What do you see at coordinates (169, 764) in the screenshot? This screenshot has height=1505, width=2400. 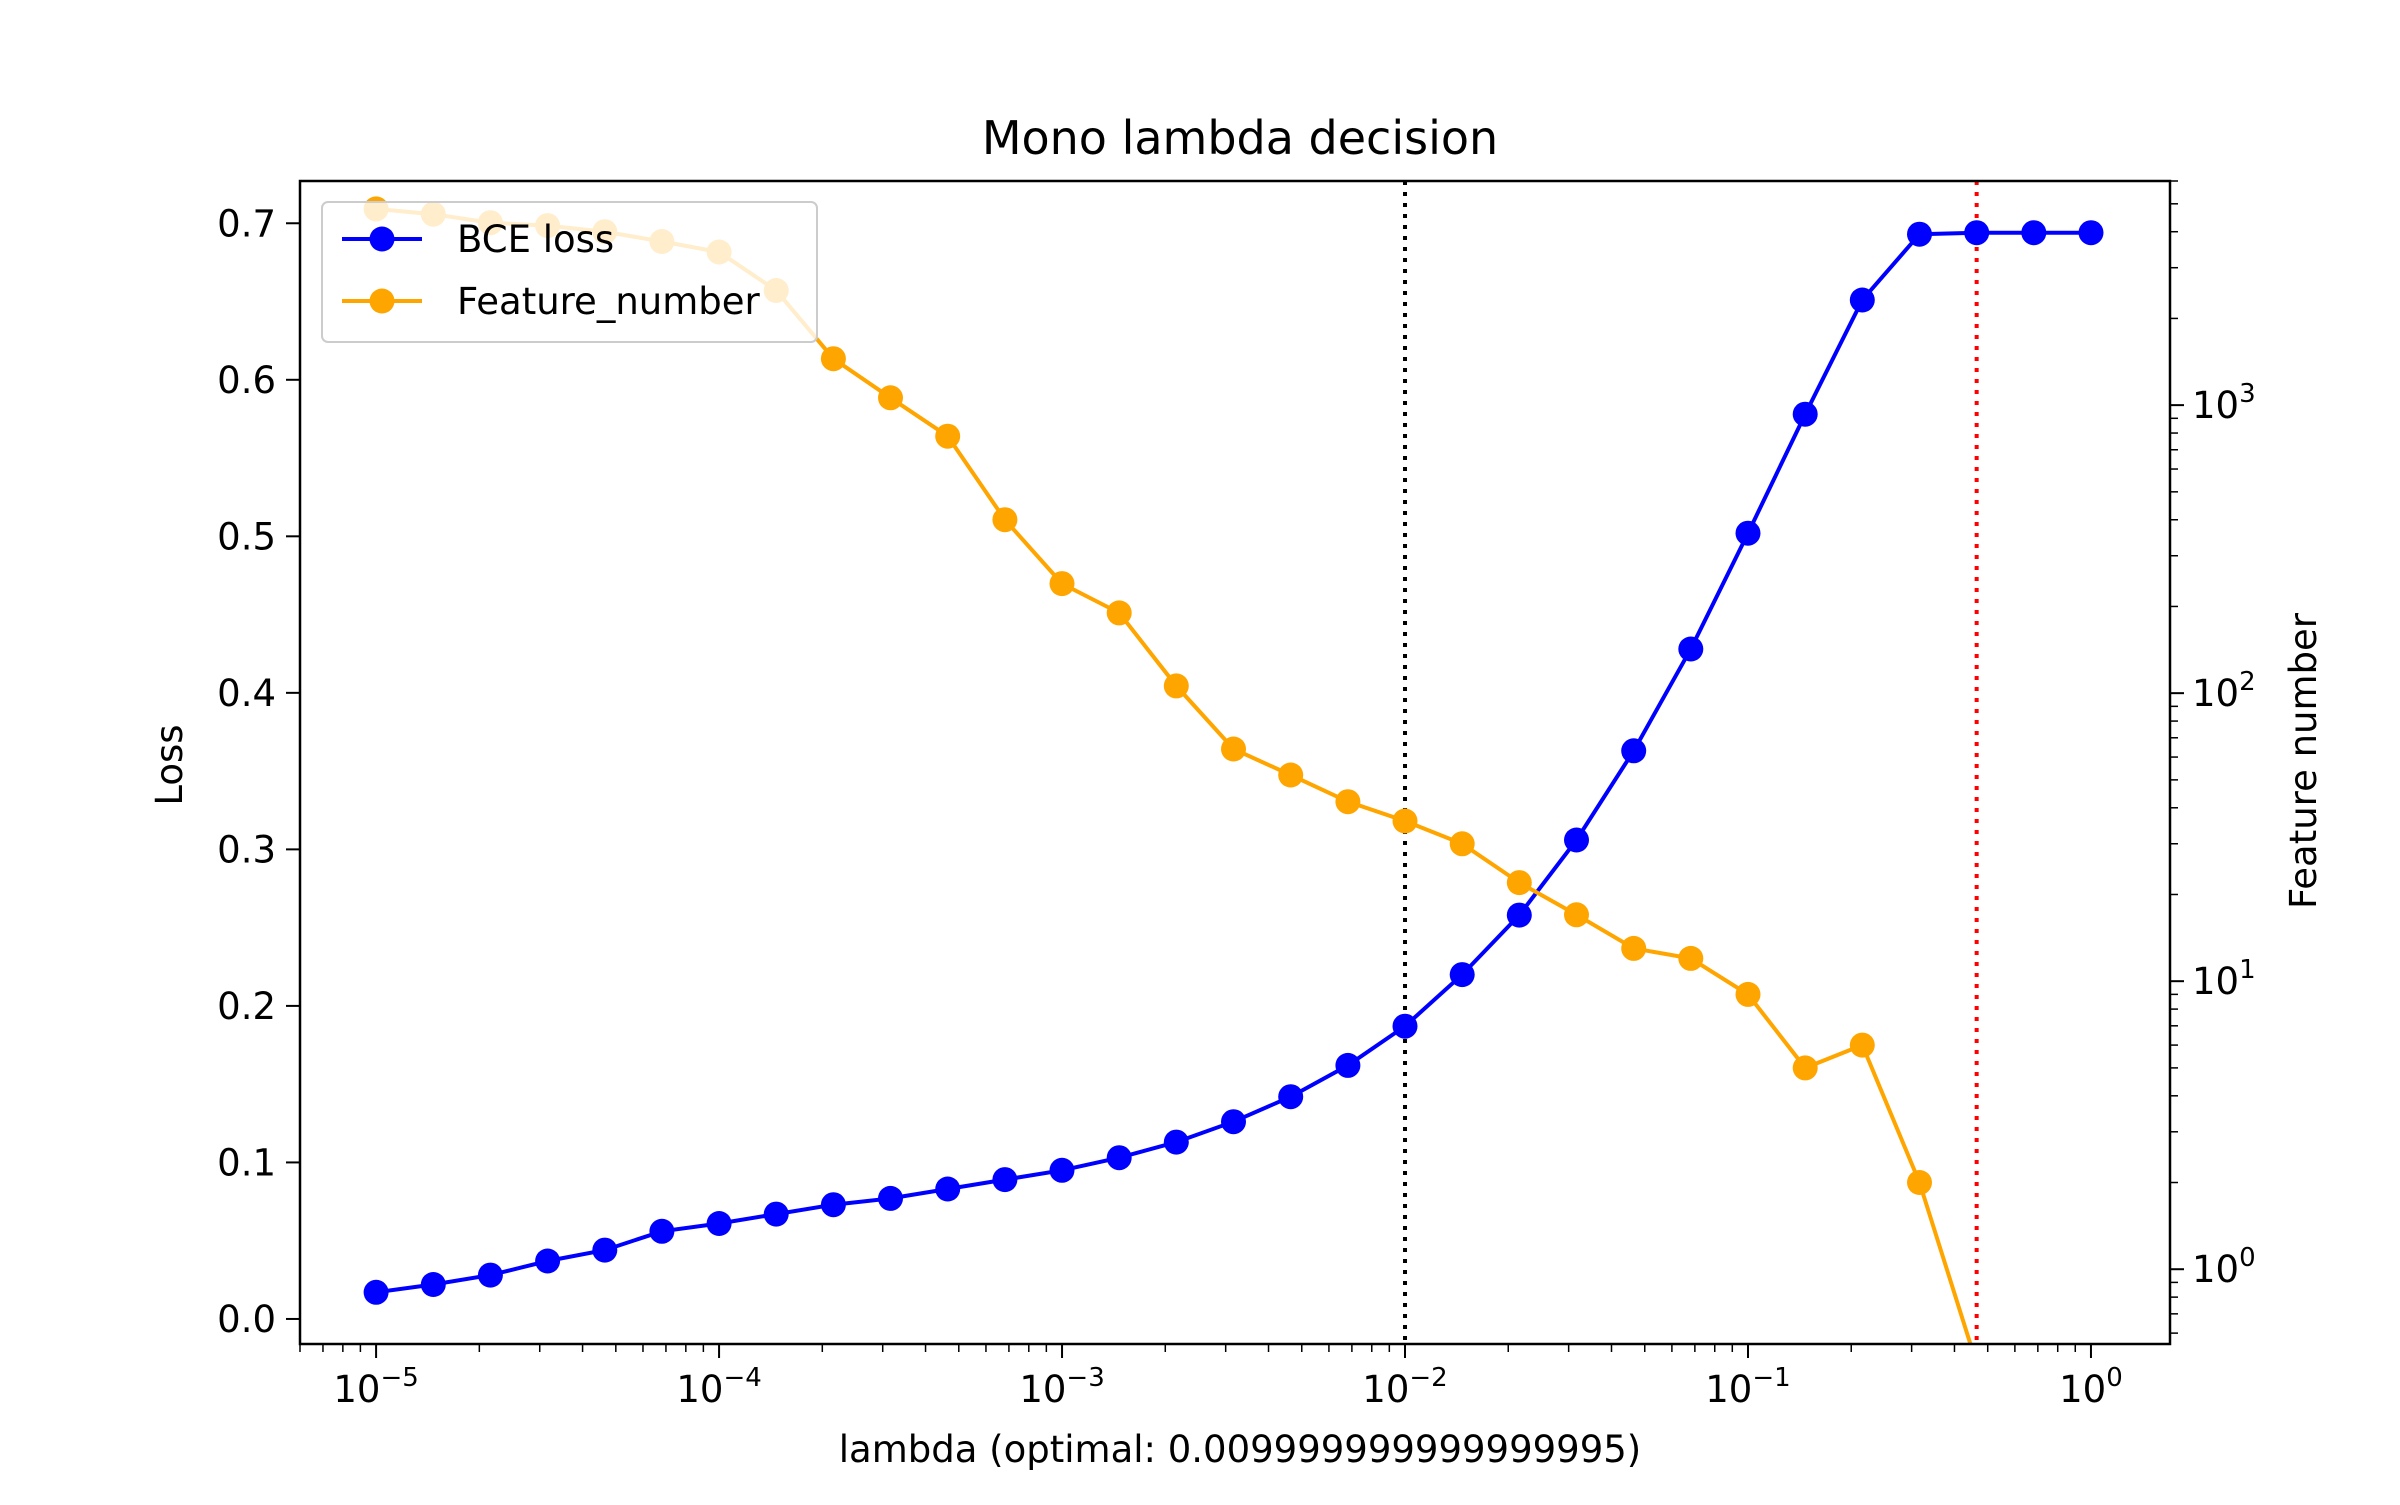 I see `y-axis-label-left: Loss` at bounding box center [169, 764].